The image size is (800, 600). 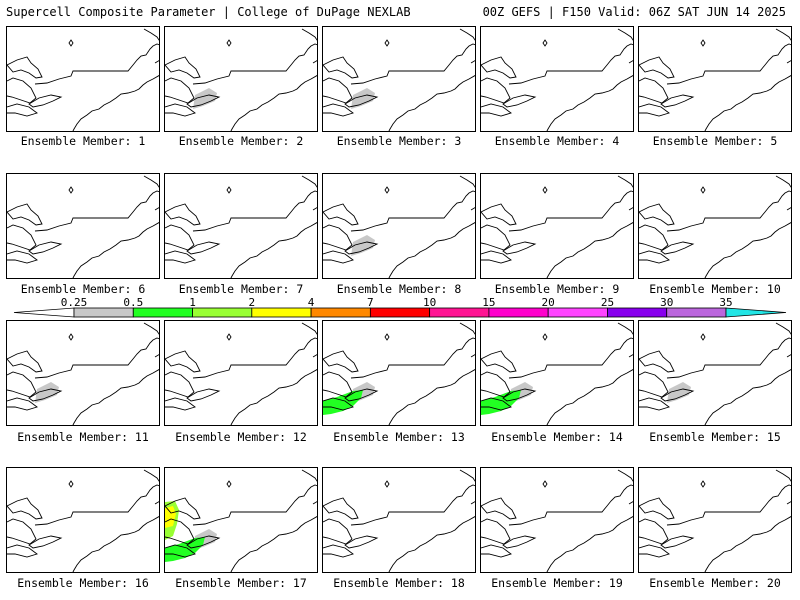 What do you see at coordinates (399, 583) in the screenshot?
I see `ensemble-member-caption: Ensemble Member: 18` at bounding box center [399, 583].